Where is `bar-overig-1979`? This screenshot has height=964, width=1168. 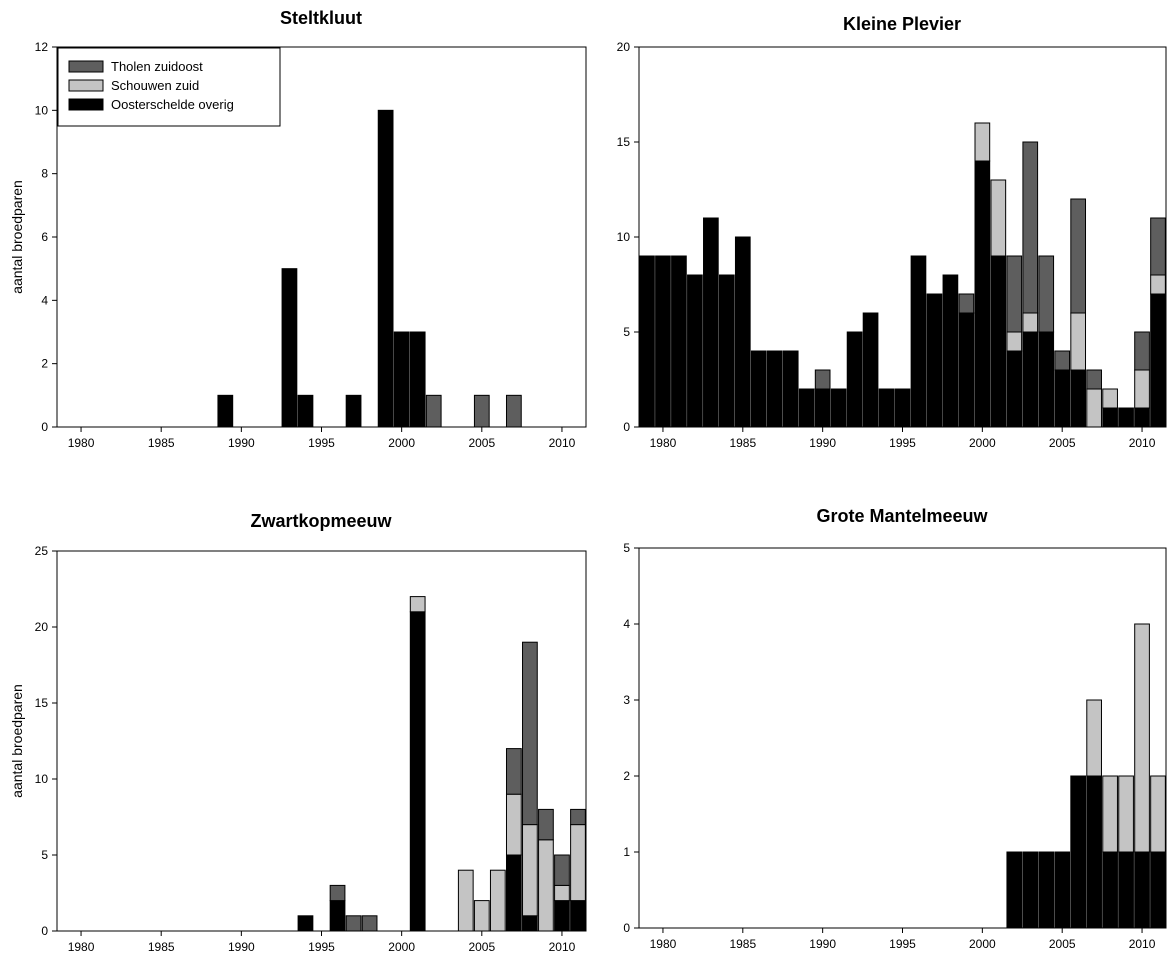 bar-overig-1979 is located at coordinates (647, 341).